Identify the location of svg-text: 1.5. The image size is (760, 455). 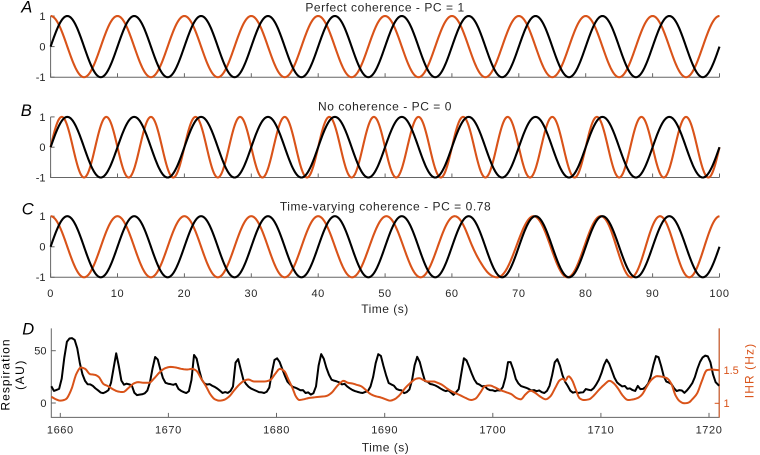
(731, 371).